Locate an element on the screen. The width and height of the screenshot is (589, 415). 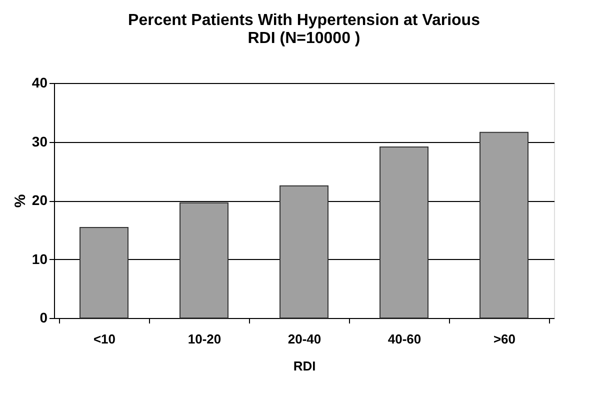
y-tick-label: 30 is located at coordinates (40, 141).